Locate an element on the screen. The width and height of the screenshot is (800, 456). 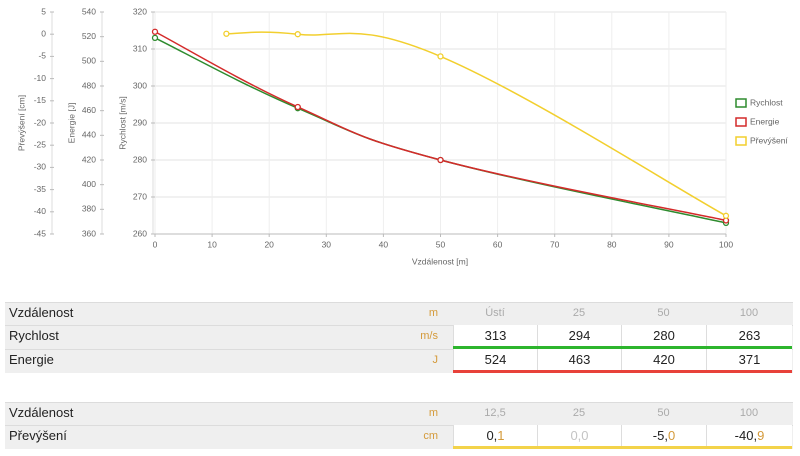
y-tick-label: -25 is located at coordinates (40, 144).